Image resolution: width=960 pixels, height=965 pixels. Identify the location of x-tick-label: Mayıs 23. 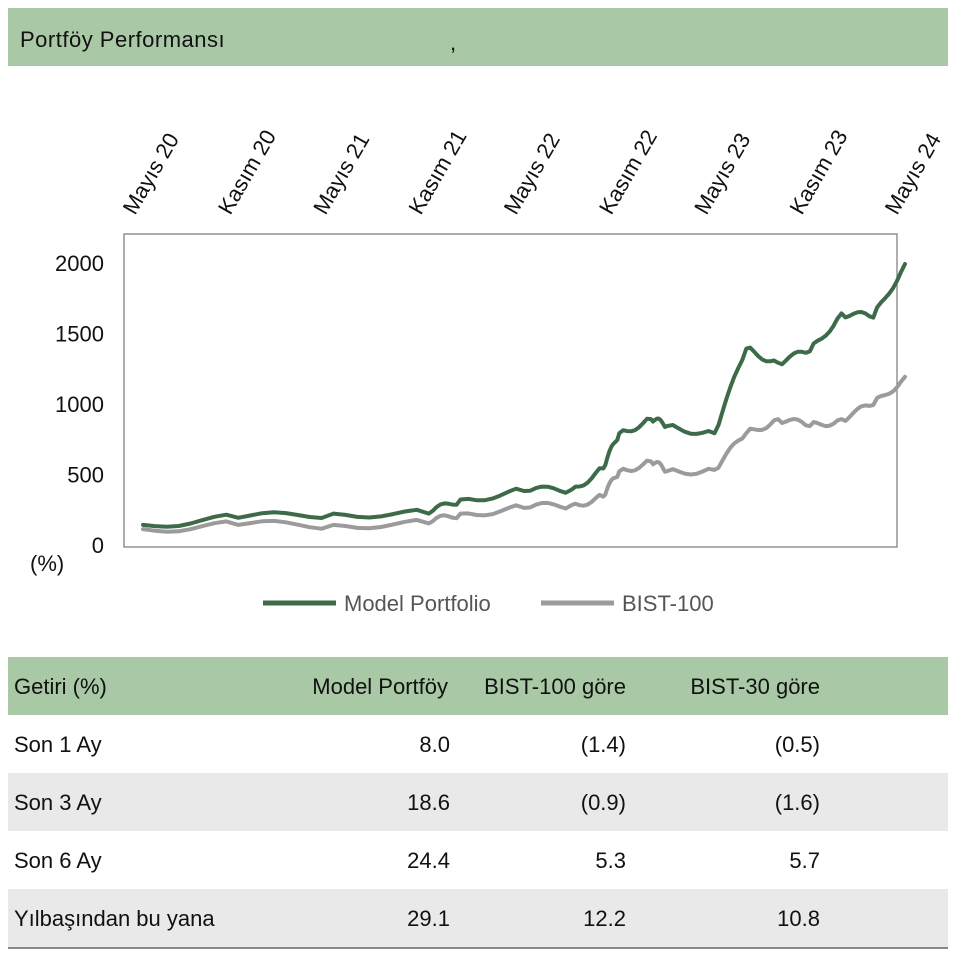
(722, 174).